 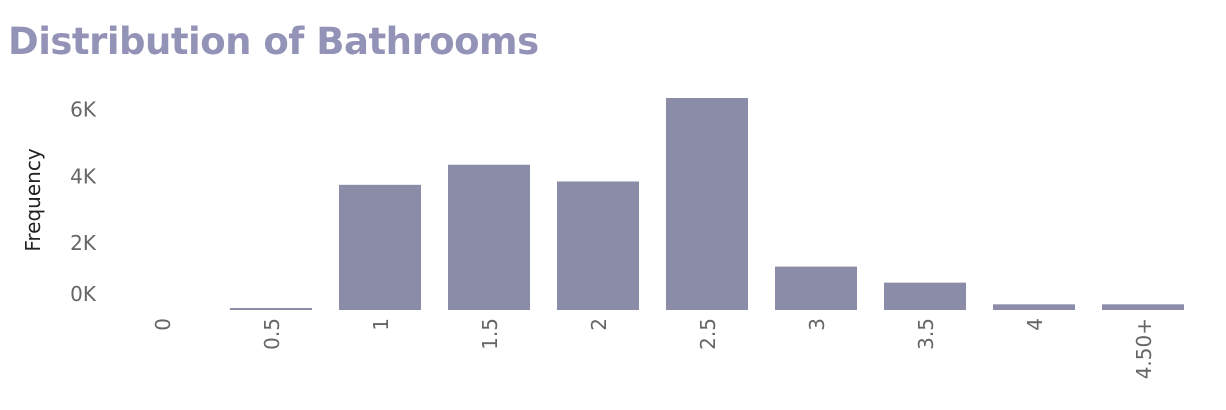 I want to click on x-tick-label: 1, so click(x=381, y=324).